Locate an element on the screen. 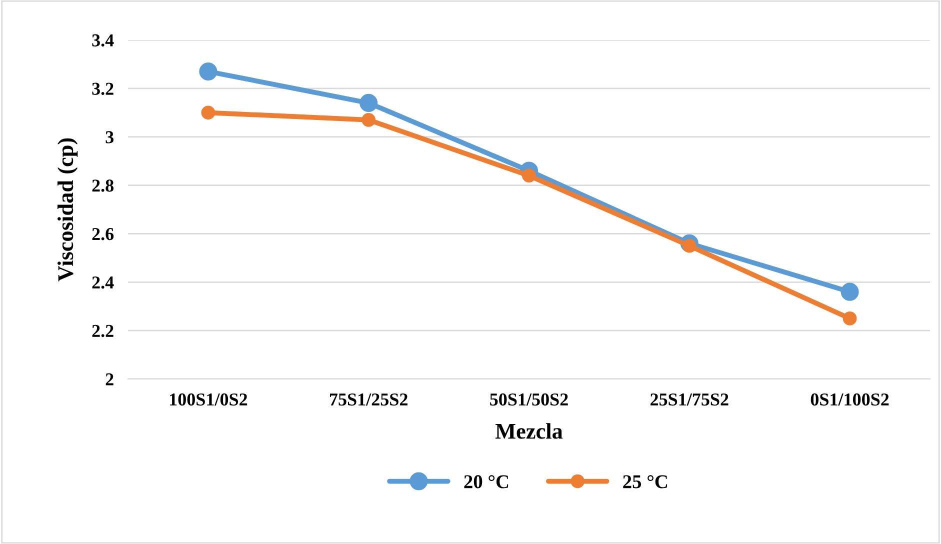 This screenshot has height=544, width=941. y-tick-label: 2.8 is located at coordinates (103, 186).